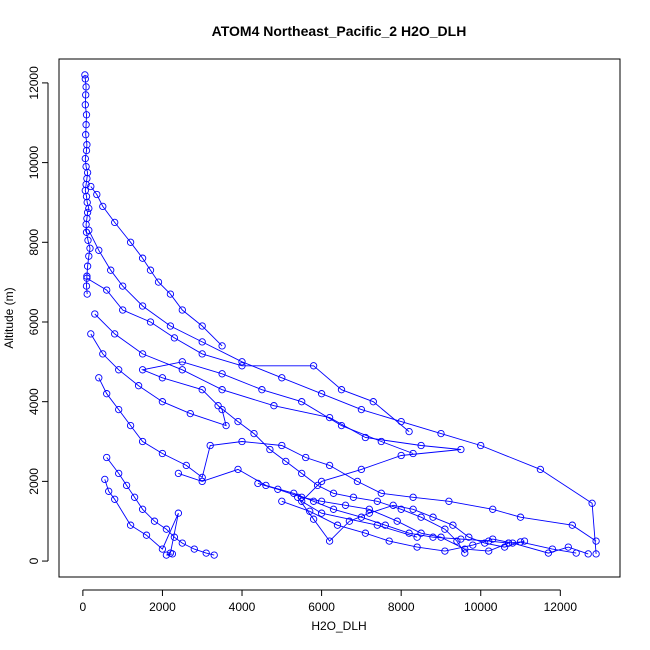  I want to click on y-axis: 0 2000 4000 6000 8000 10000 12000, so click(38, 315).